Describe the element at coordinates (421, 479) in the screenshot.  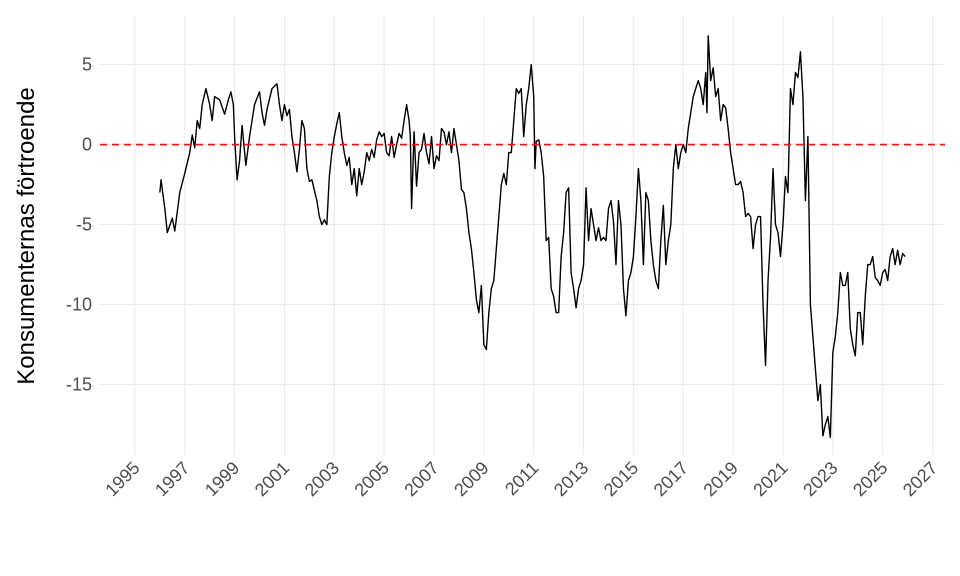
I see `x-tick-label: 2007` at that location.